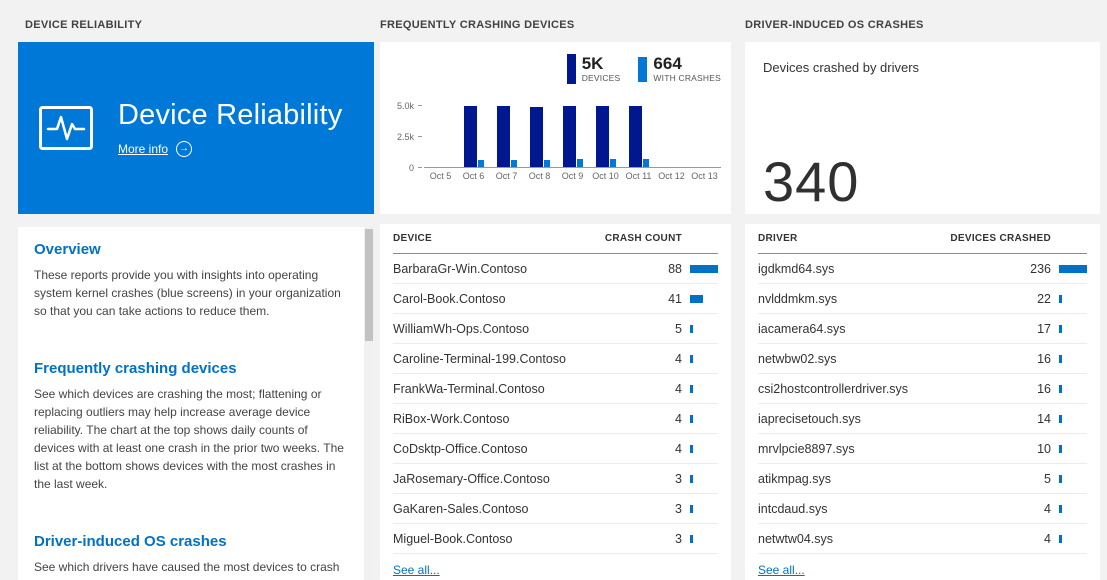  Describe the element at coordinates (1000, 238) in the screenshot. I see `column-header-devices-crashed: DEVICES CRASHED` at that location.